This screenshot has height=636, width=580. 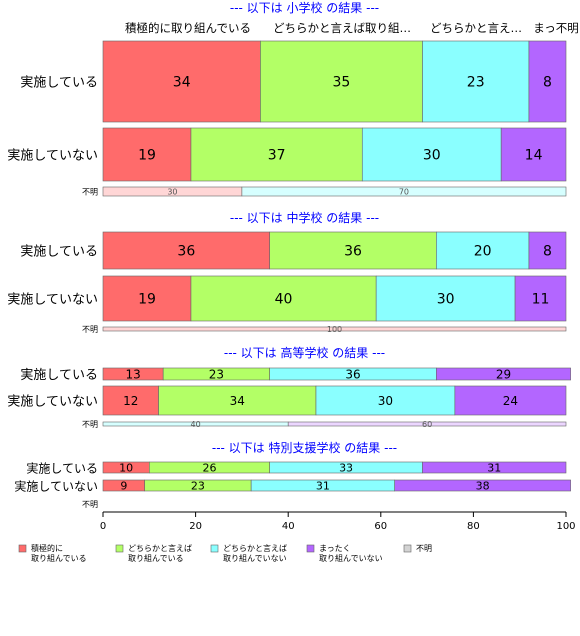 What do you see at coordinates (132, 374) in the screenshot?
I see `data-label: 13` at bounding box center [132, 374].